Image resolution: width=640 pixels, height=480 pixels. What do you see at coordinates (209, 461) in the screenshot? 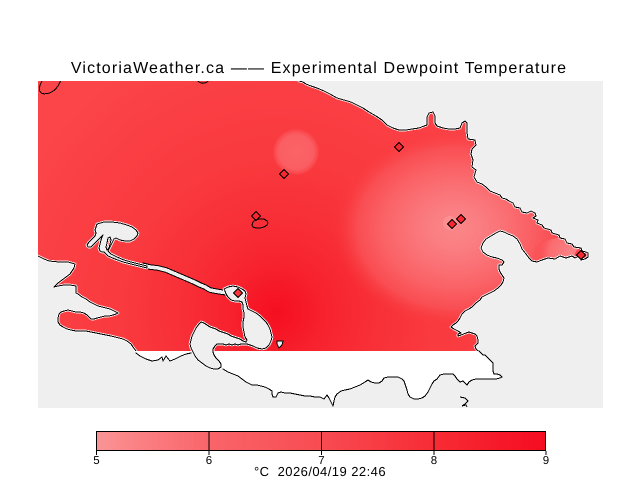
I see `svg-text: 6` at bounding box center [209, 461].